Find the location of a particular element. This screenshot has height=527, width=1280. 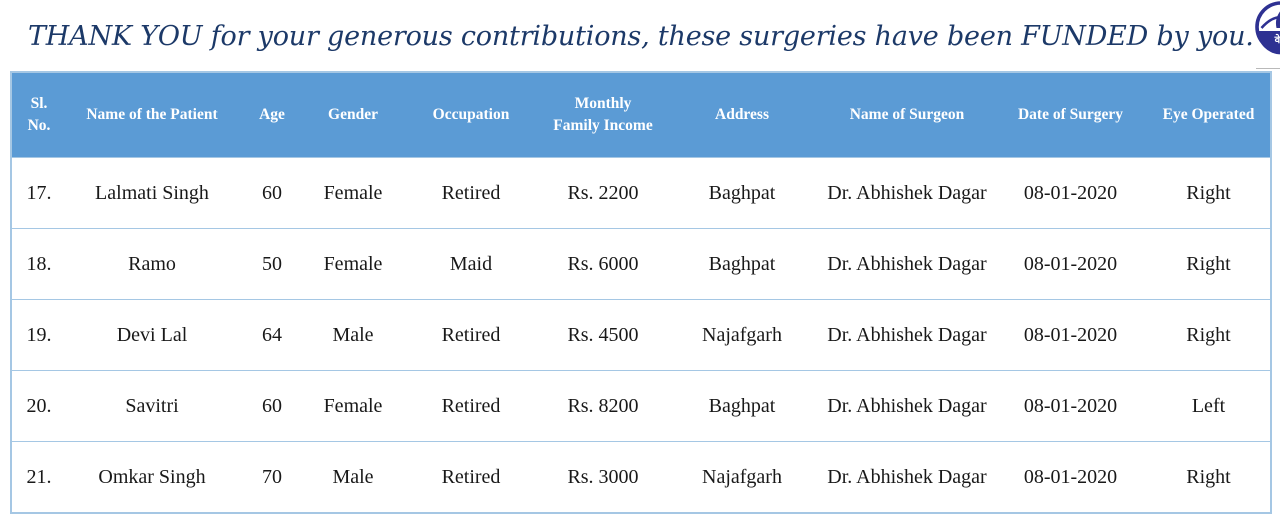

col-header-gender: Gender is located at coordinates (353, 115).